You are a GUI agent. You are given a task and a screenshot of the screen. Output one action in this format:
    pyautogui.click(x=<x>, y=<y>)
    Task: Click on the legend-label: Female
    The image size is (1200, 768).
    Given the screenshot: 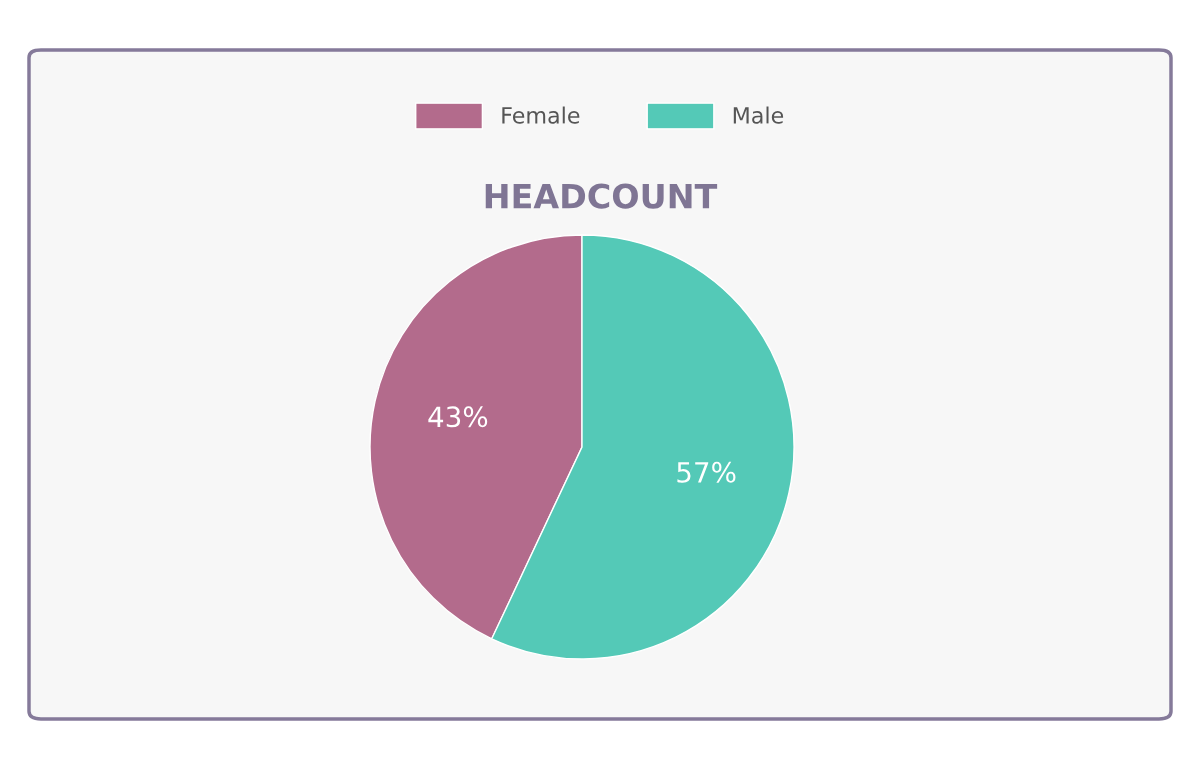 What is the action you would take?
    pyautogui.click(x=541, y=115)
    